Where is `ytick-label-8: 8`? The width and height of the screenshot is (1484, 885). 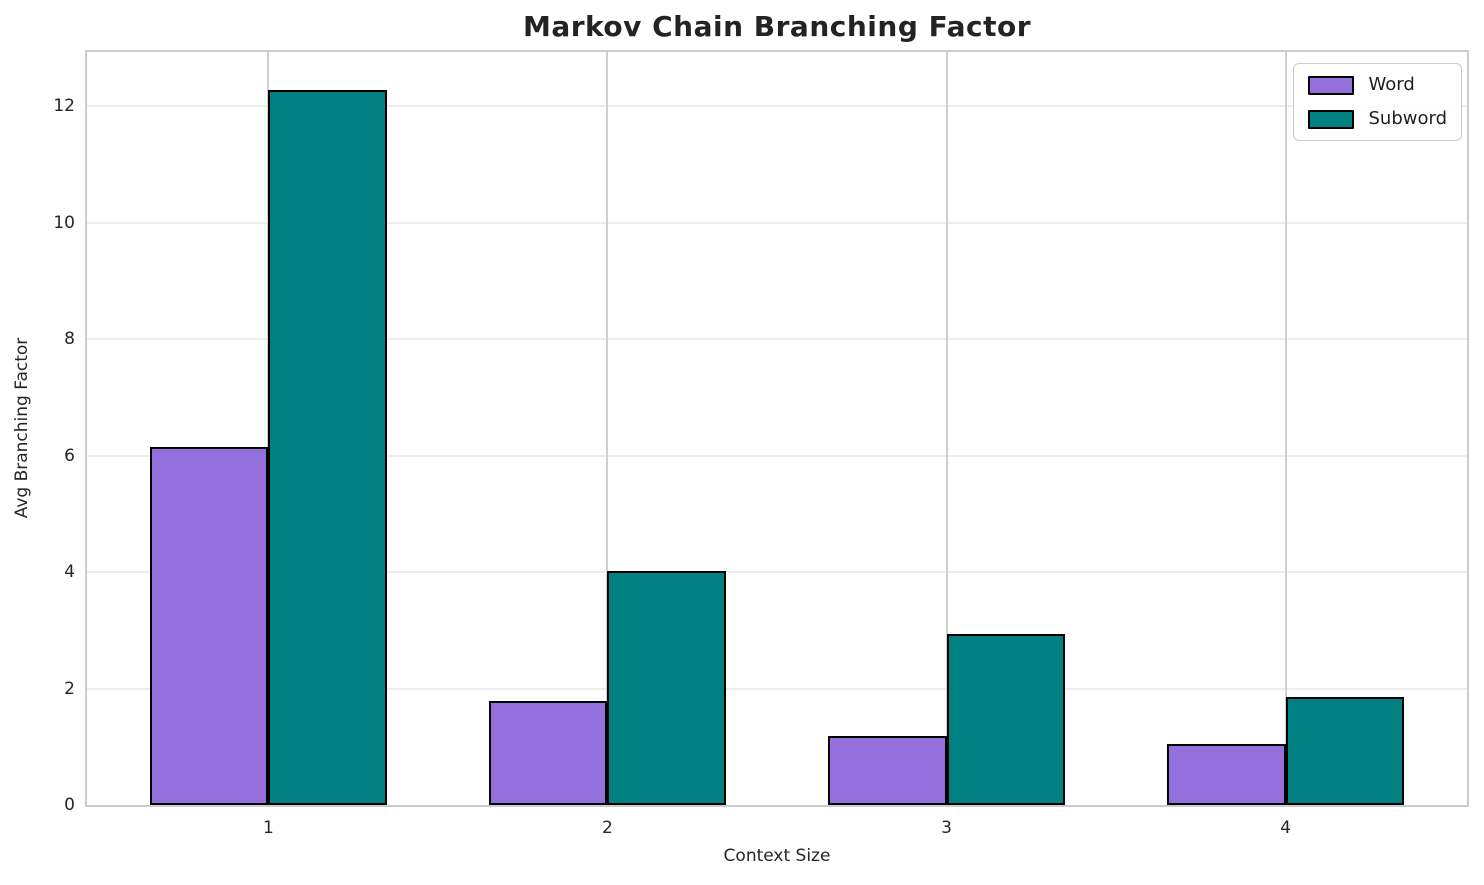
ytick-label-8: 8 is located at coordinates (69, 339).